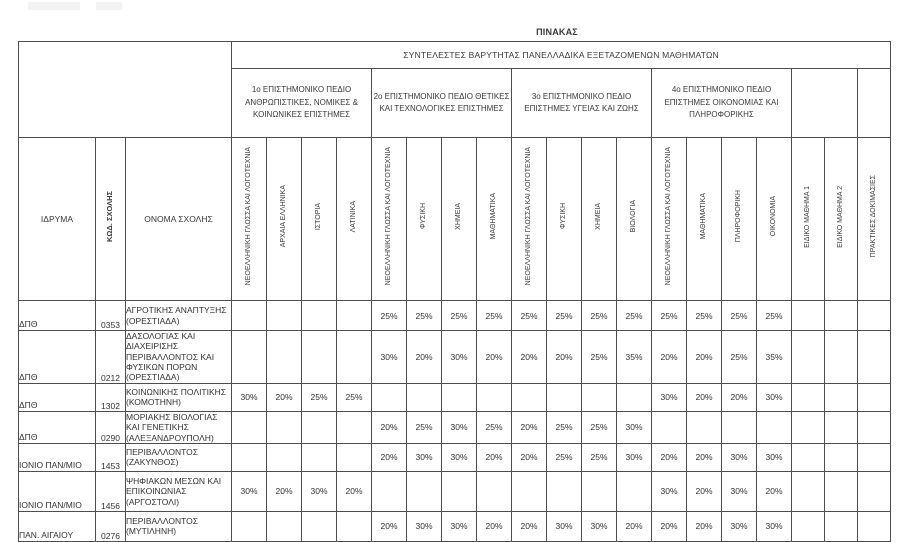 Image resolution: width=900 pixels, height=542 pixels. Describe the element at coordinates (110, 357) in the screenshot. I see `school-code-cell: 0212` at that location.